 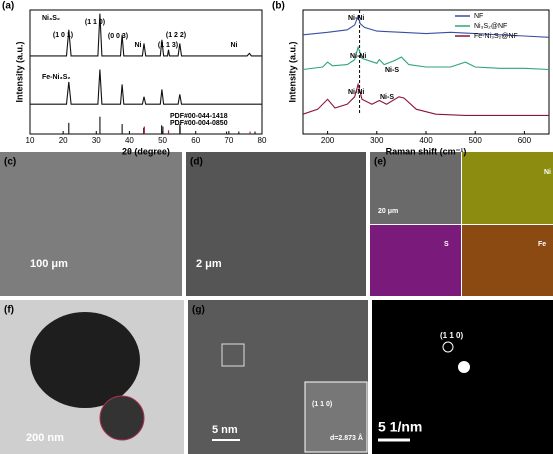 What do you see at coordinates (168, 45) in the screenshot?
I see `annotation: (1 1 3)` at bounding box center [168, 45].